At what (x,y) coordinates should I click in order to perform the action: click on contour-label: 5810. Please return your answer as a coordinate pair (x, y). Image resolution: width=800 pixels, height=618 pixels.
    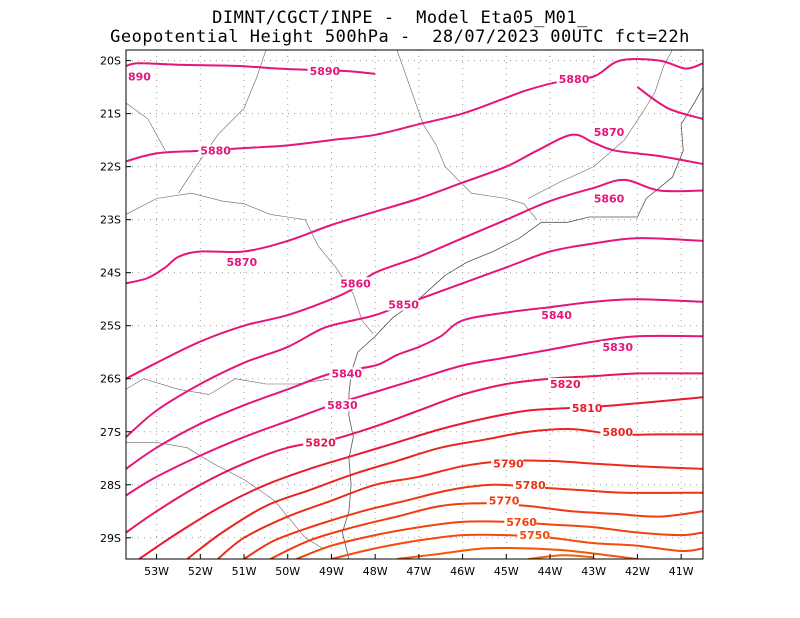
    Looking at the image, I should click on (587, 408).